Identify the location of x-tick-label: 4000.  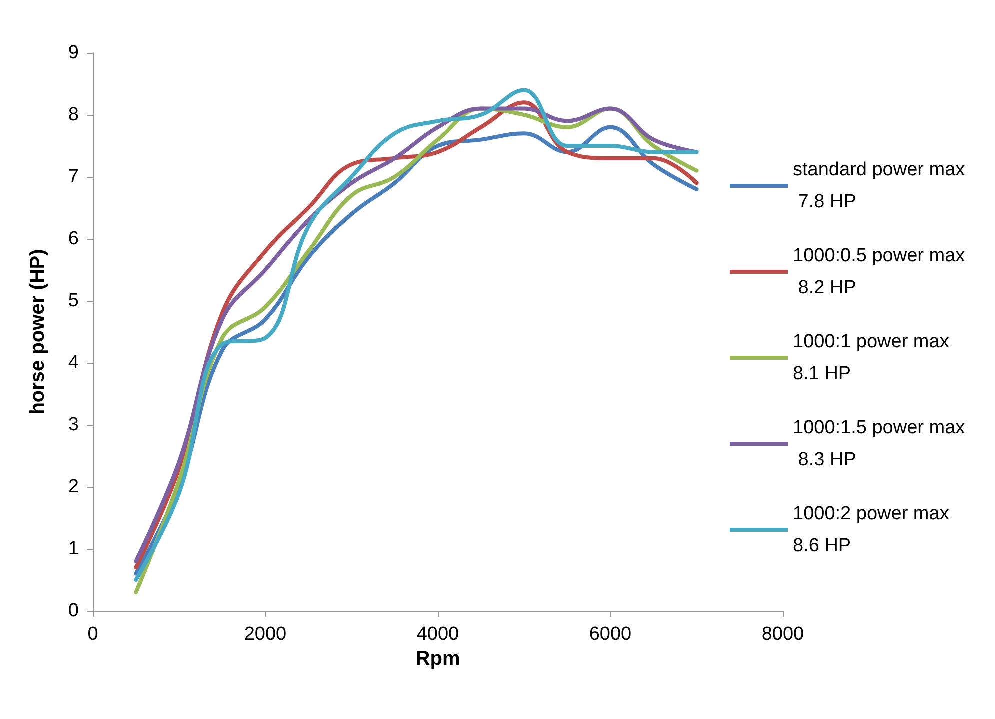
(438, 634).